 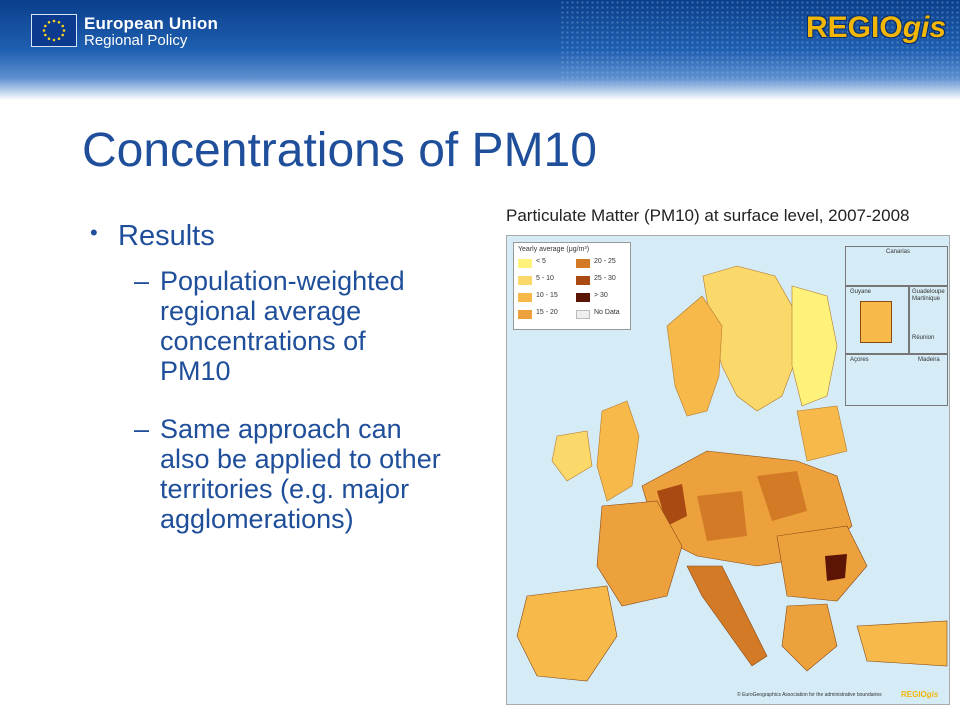 What do you see at coordinates (547, 264) in the screenshot?
I see `legend-item: < 5` at bounding box center [547, 264].